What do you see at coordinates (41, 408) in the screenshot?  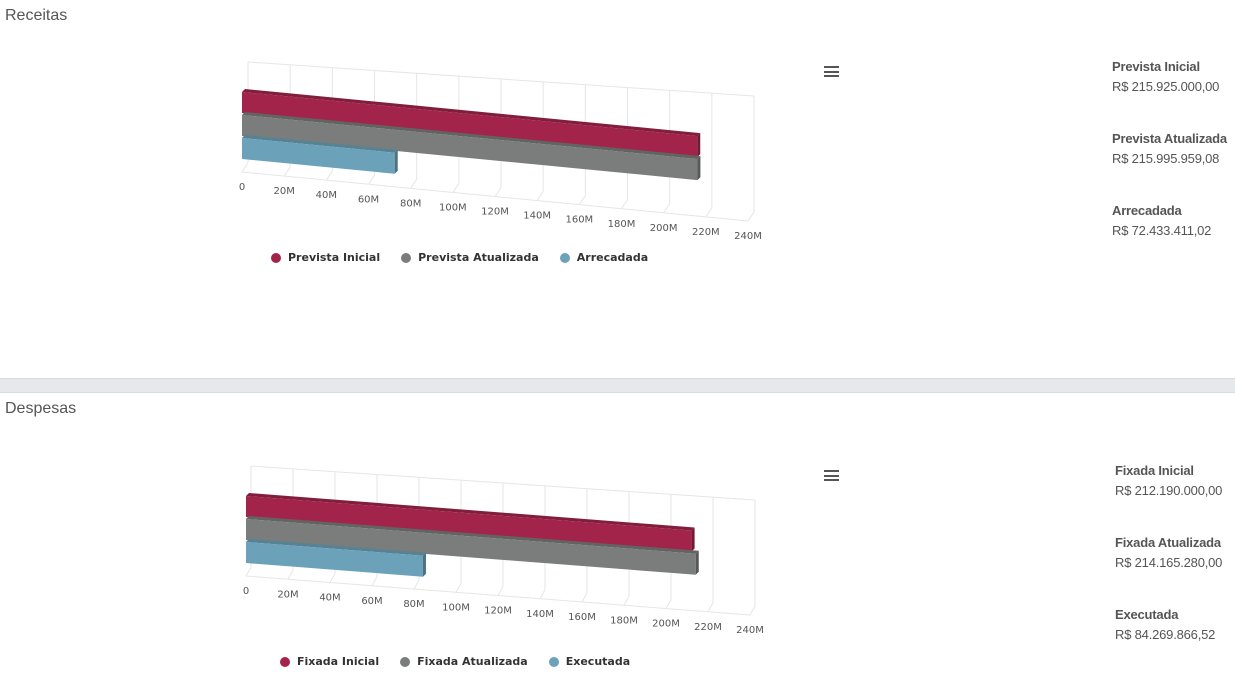 I see `panel-title: Despesas` at bounding box center [41, 408].